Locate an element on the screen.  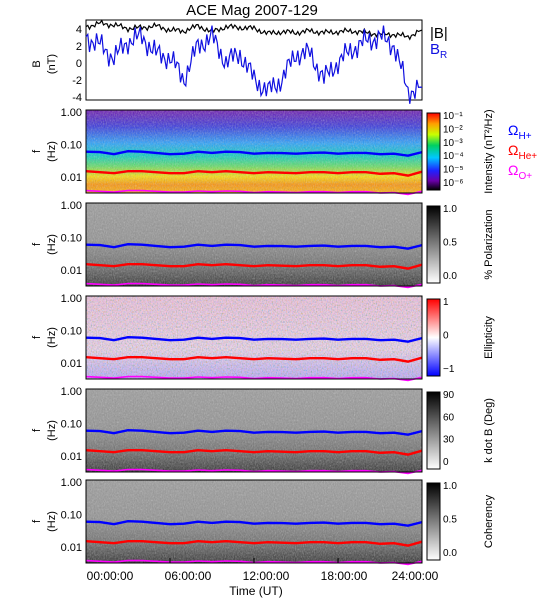
panel-polarization: 1.00 0.10 0.01 f (Hz) 1.0 0.5 0.0 % Polarization is located at coordinates (263, 244).